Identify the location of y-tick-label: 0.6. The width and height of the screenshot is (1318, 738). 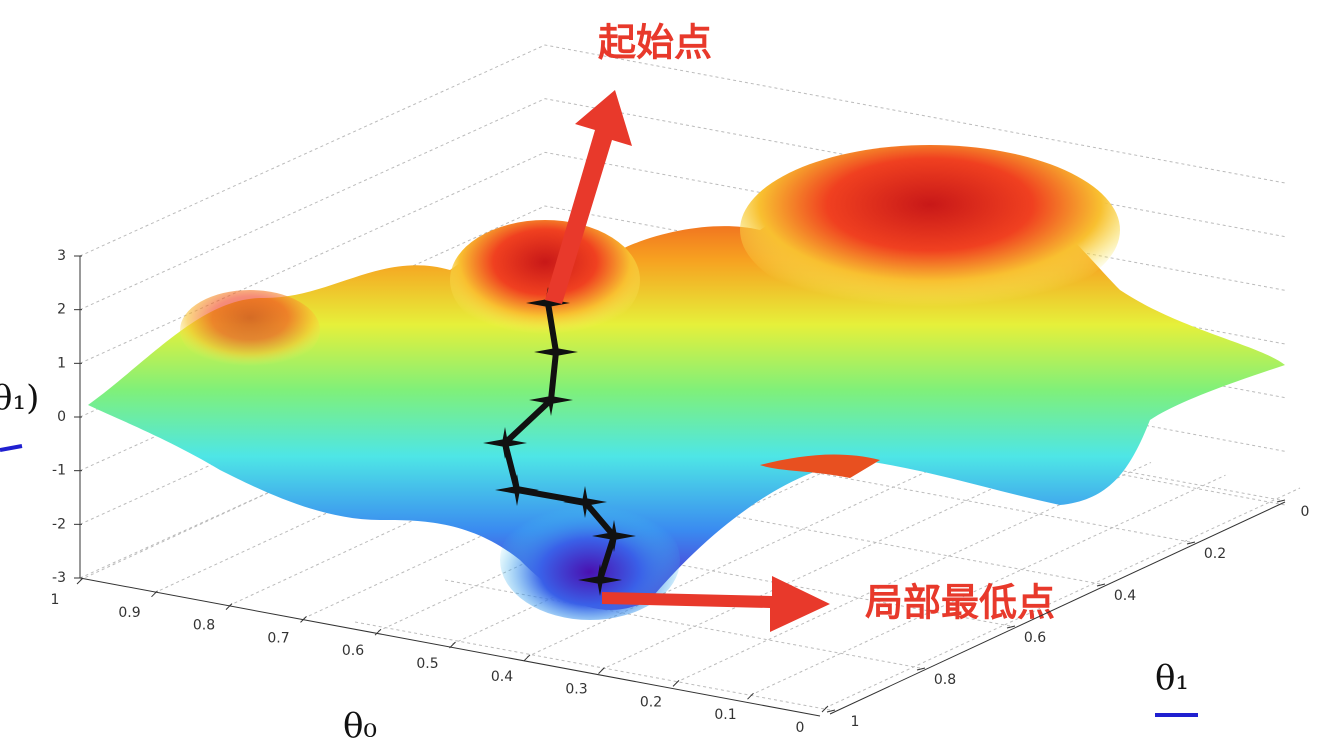
(1035, 638).